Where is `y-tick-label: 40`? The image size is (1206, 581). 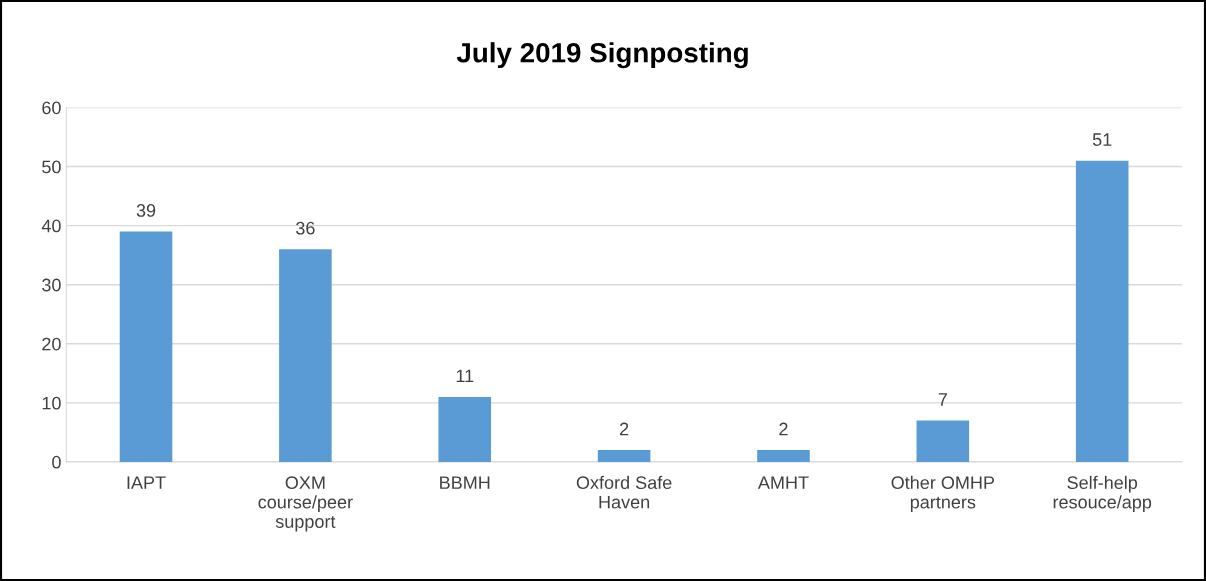 y-tick-label: 40 is located at coordinates (51, 226).